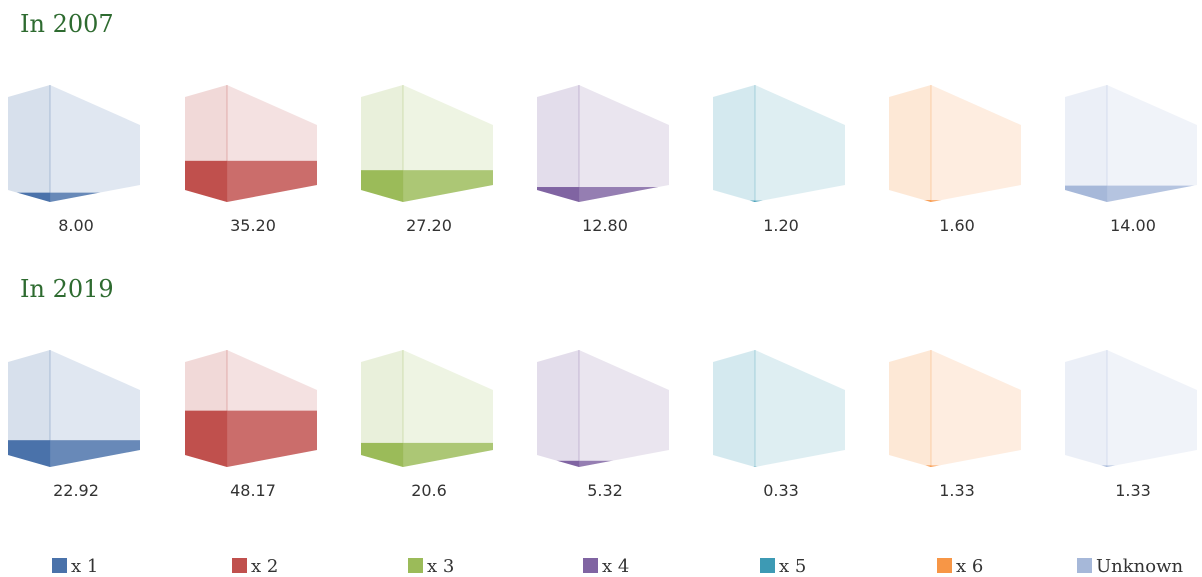 Image resolution: width=1202 pixels, height=577 pixels. What do you see at coordinates (253, 225) in the screenshot?
I see `value-label: 35.20` at bounding box center [253, 225].